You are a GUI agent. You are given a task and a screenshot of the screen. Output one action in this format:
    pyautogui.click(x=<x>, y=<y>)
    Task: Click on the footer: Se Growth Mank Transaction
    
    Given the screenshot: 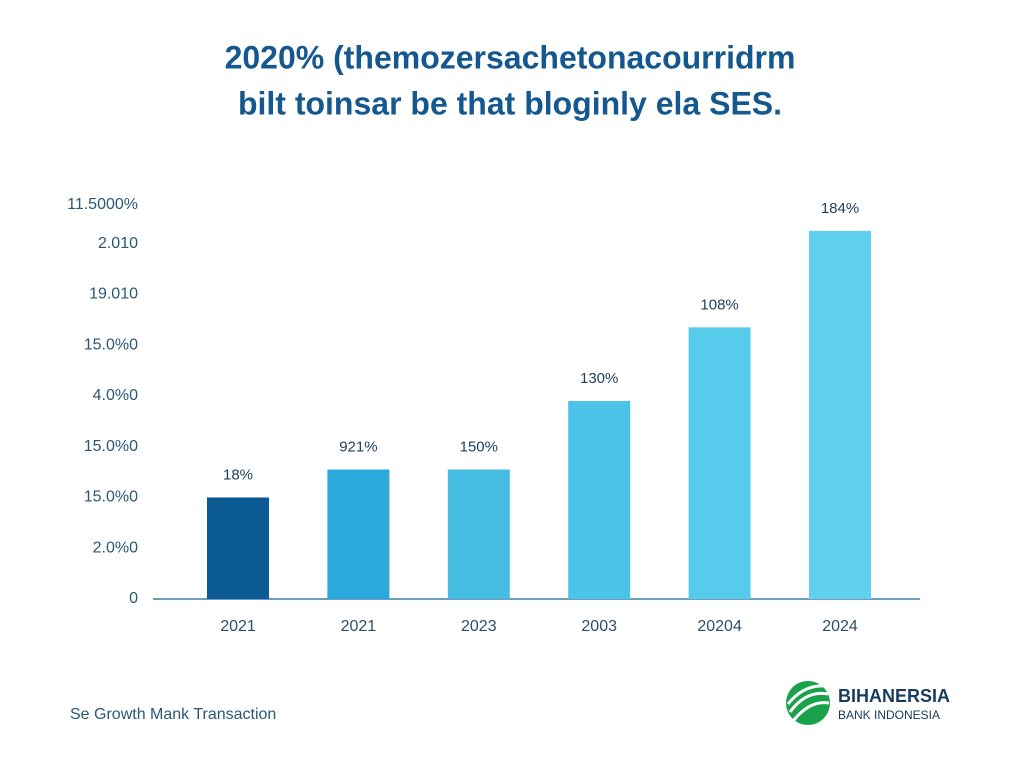 What is the action you would take?
    pyautogui.click(x=173, y=714)
    